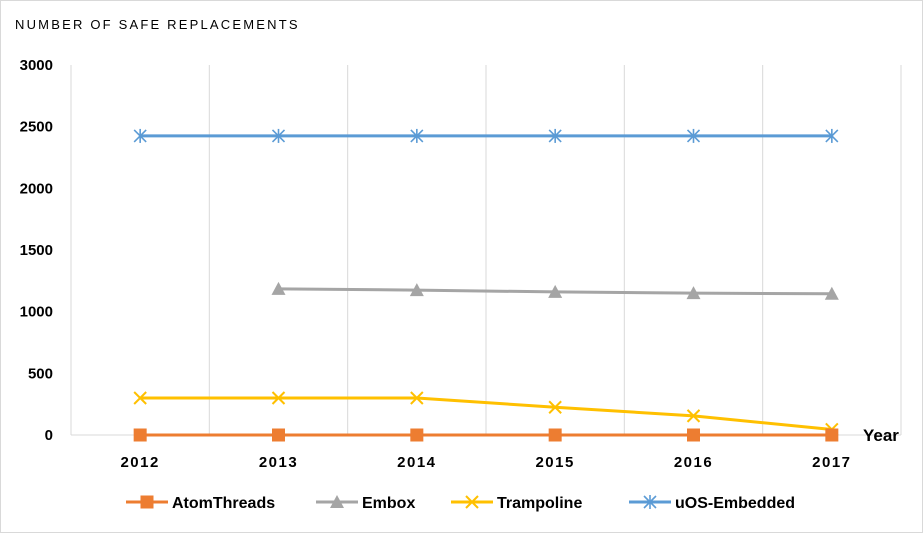 The width and height of the screenshot is (923, 533). Describe the element at coordinates (36, 250) in the screenshot. I see `y-tick-label: 1500` at that location.